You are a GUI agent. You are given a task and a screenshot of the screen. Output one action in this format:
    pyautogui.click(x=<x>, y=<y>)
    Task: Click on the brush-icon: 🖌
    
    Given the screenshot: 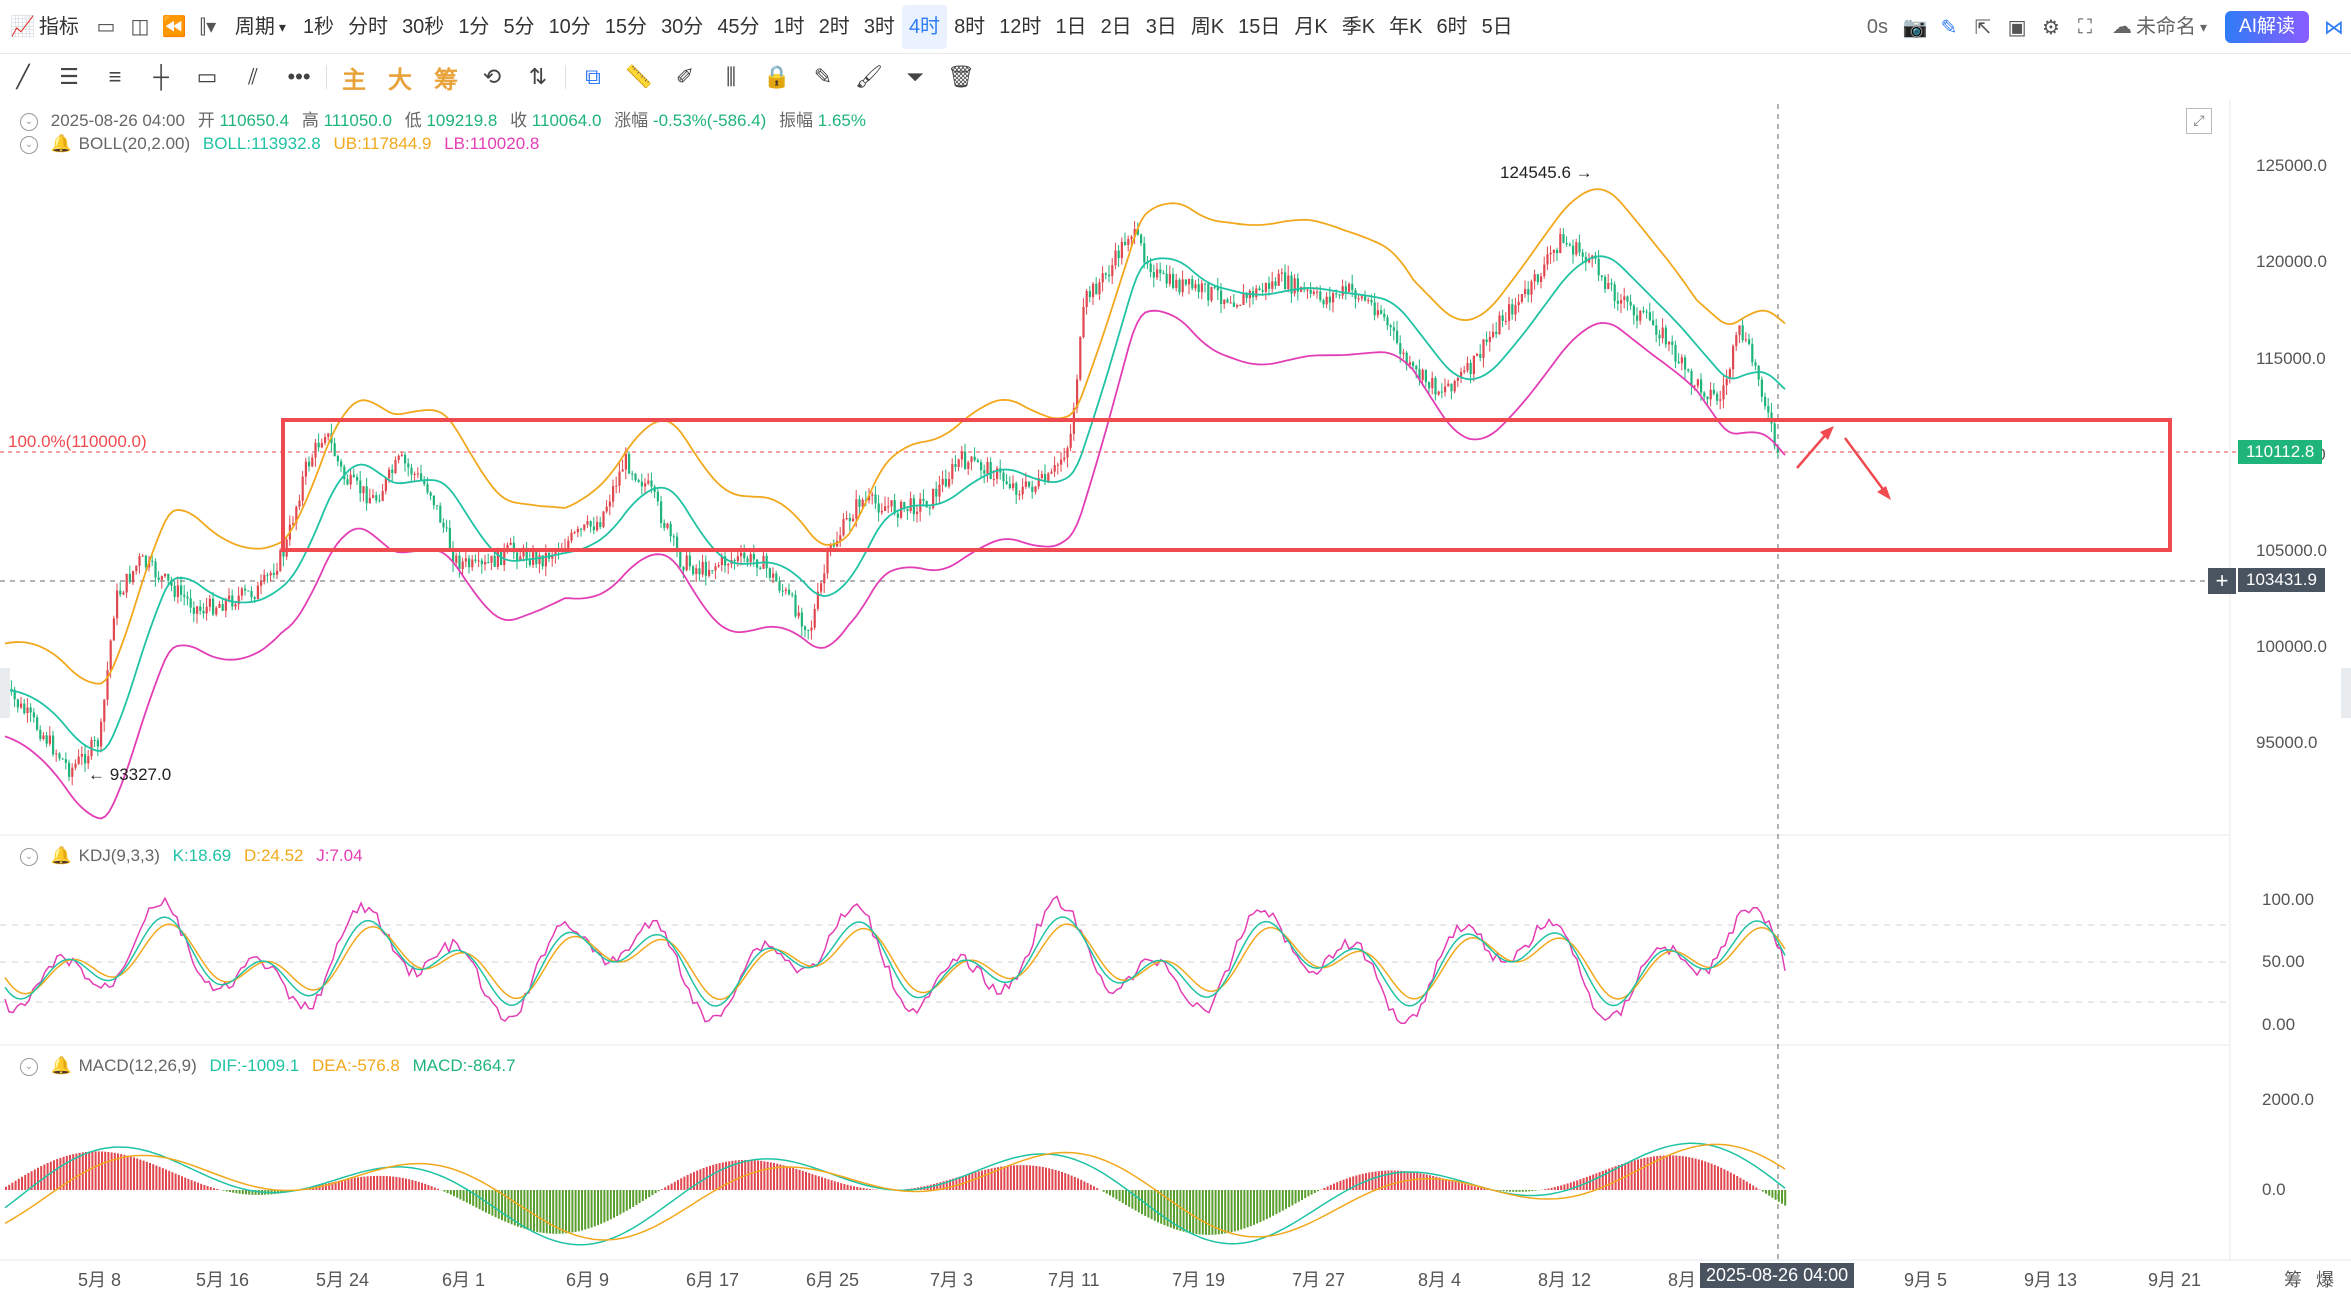 What is the action you would take?
    pyautogui.click(x=869, y=76)
    